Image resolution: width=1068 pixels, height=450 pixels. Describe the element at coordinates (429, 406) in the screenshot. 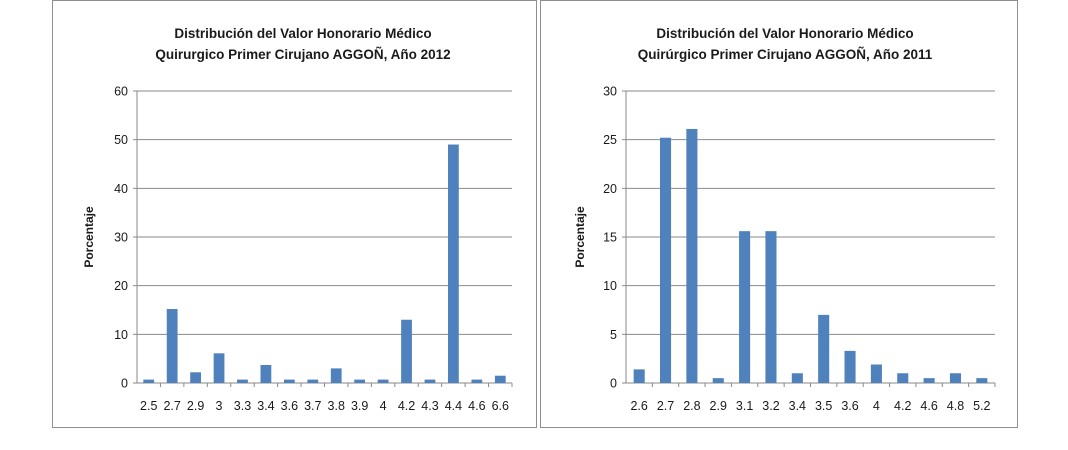

I see `x-tick-label: 4.3` at that location.